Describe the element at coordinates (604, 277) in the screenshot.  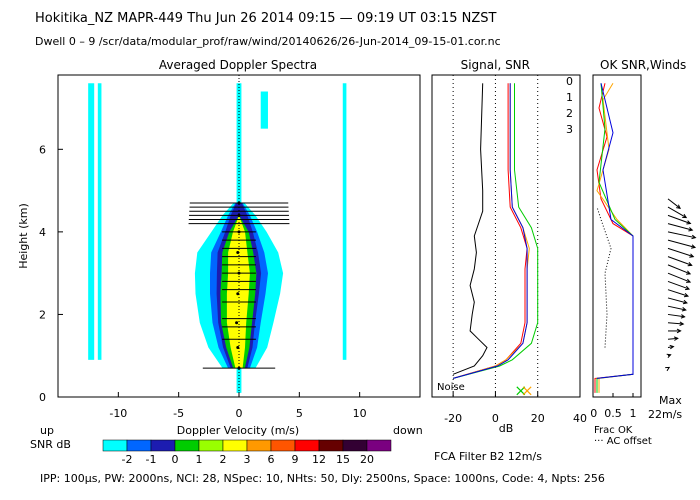
I see `ac-offset-line` at that location.